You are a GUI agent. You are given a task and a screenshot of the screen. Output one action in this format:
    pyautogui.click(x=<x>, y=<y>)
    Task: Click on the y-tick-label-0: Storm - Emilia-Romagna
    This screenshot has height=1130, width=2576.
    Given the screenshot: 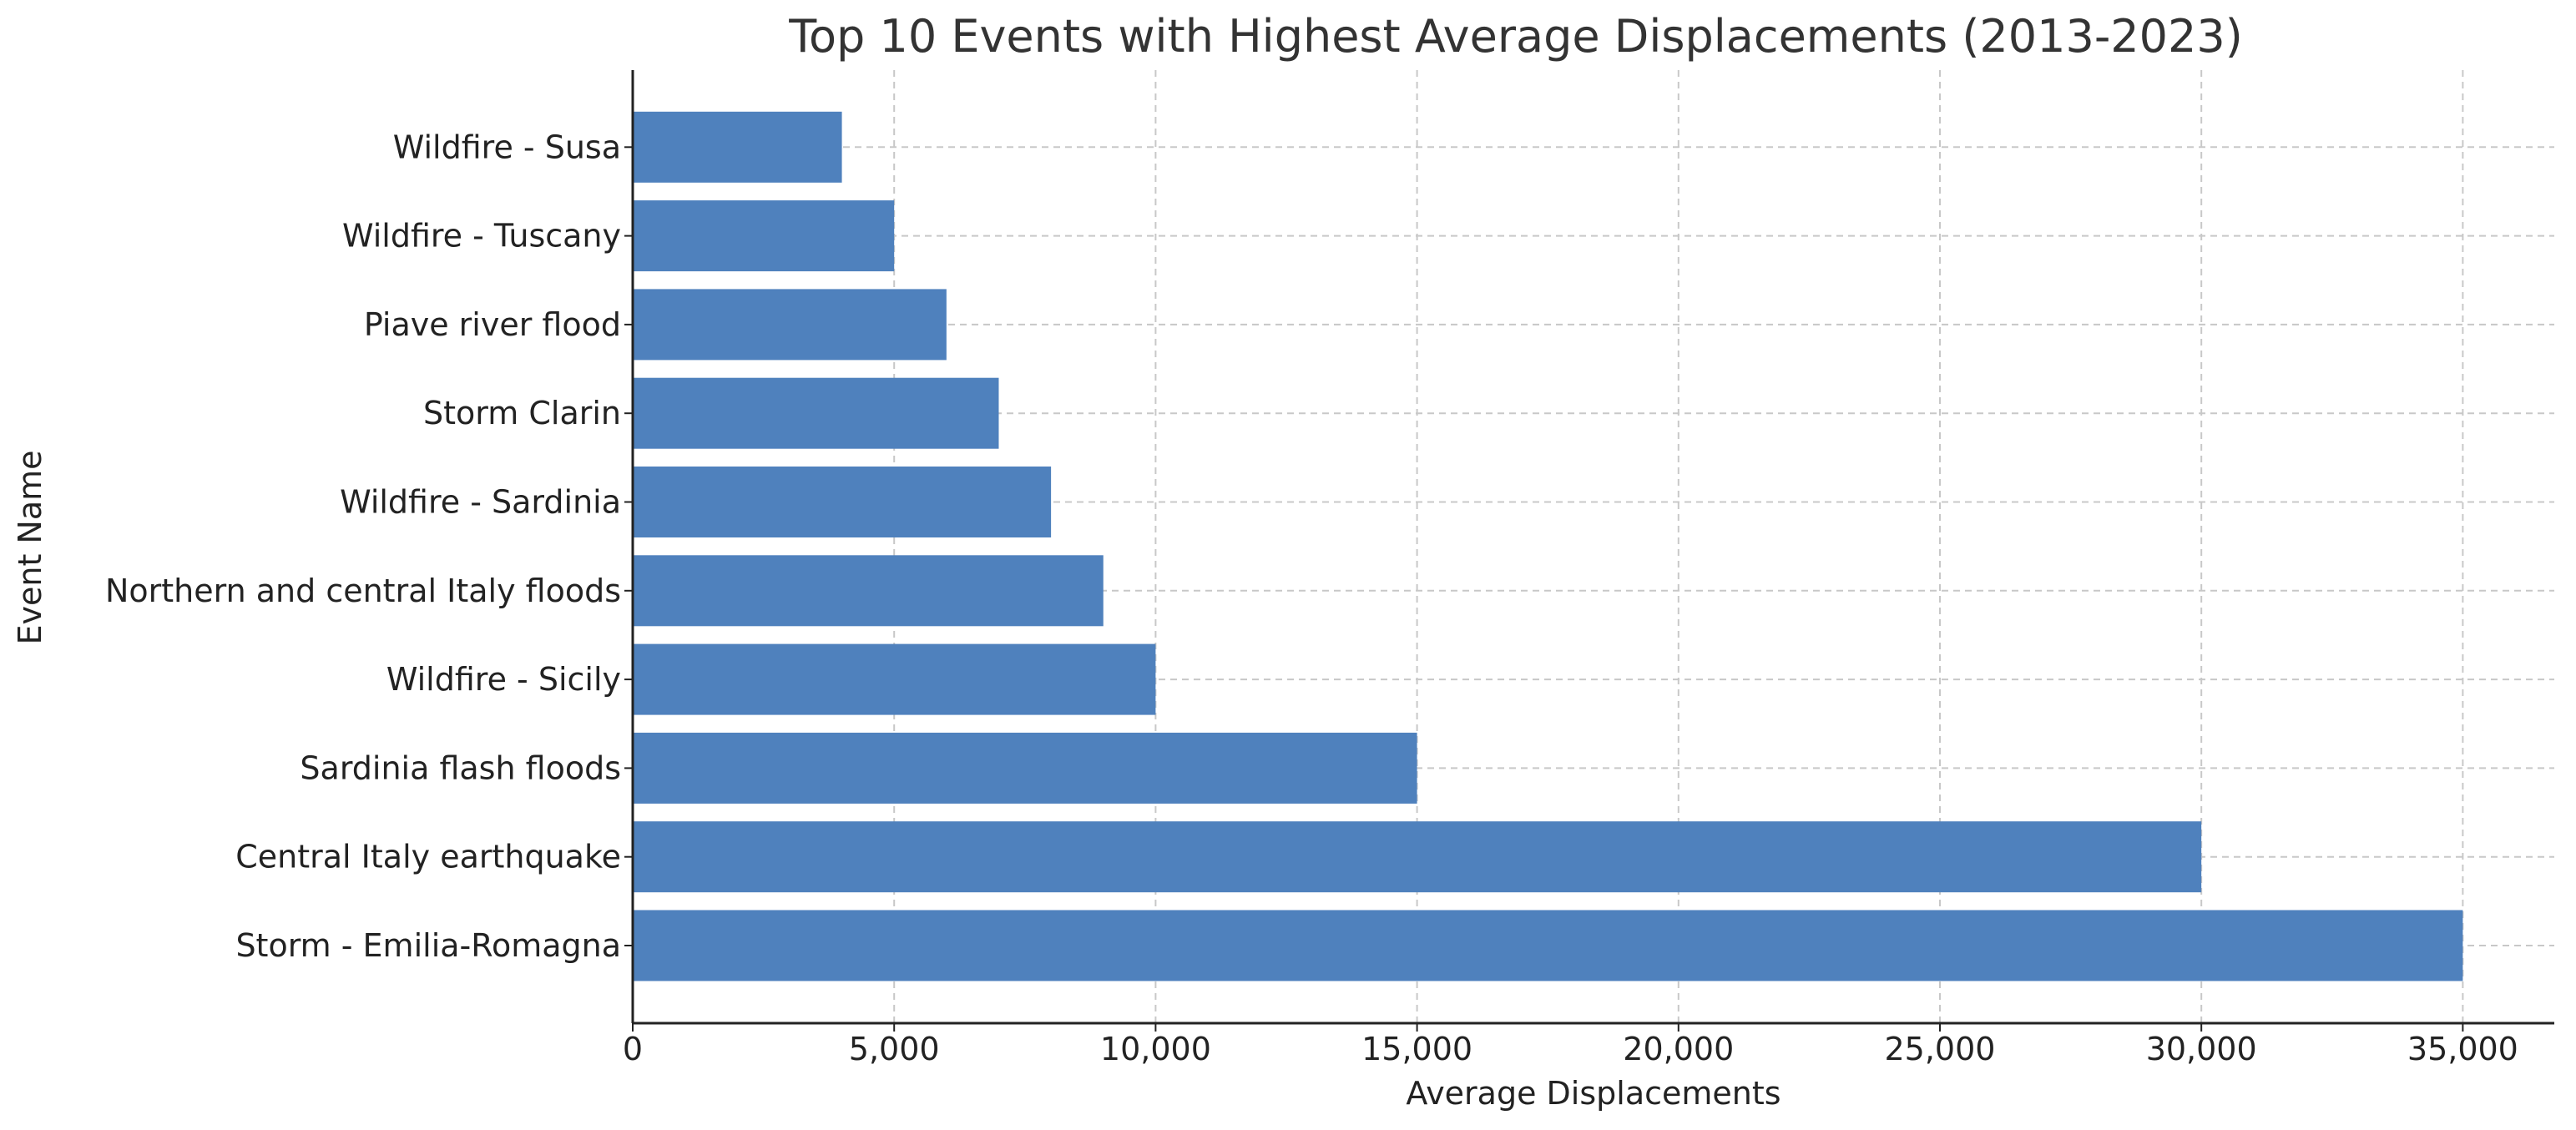 What is the action you would take?
    pyautogui.click(x=428, y=945)
    